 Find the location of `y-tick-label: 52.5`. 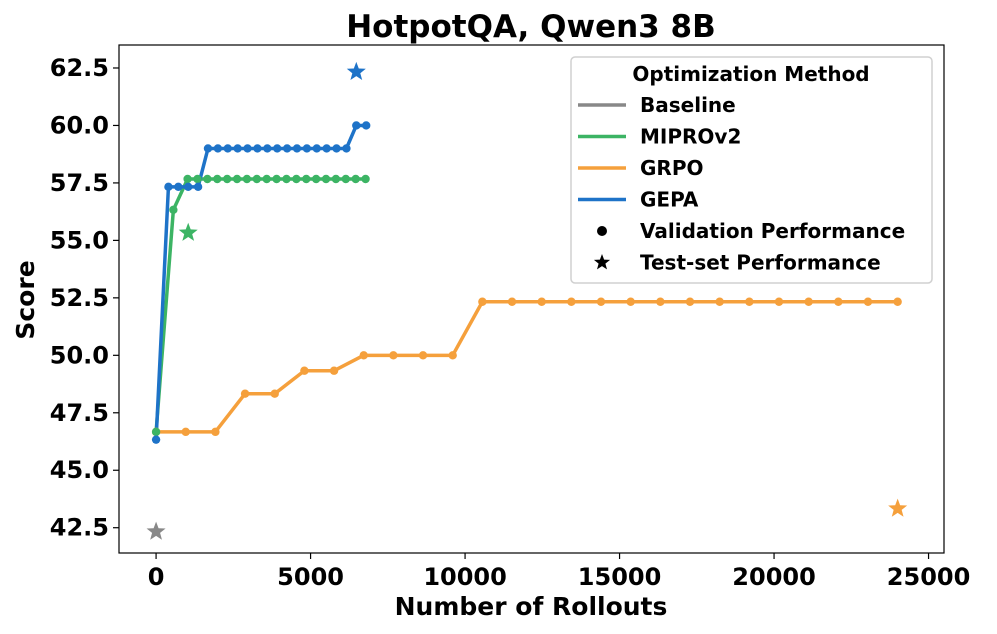

y-tick-label: 52.5 is located at coordinates (79, 298).